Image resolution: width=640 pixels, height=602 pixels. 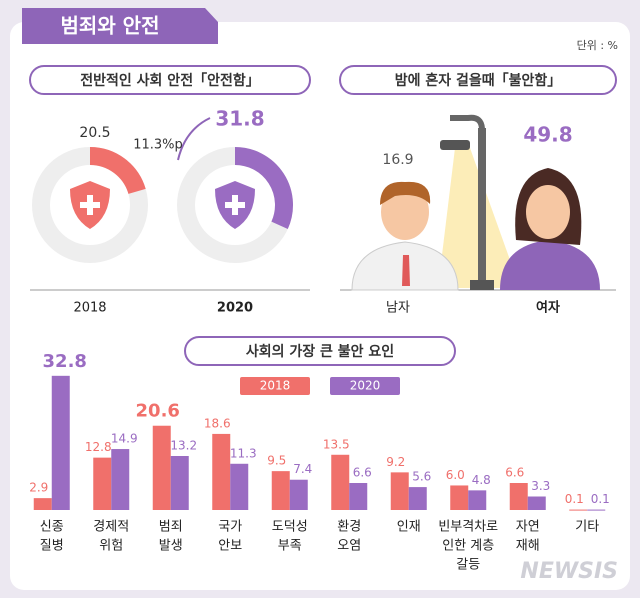 What do you see at coordinates (409, 527) in the screenshot?
I see `x-tick-label: 인재` at bounding box center [409, 527].